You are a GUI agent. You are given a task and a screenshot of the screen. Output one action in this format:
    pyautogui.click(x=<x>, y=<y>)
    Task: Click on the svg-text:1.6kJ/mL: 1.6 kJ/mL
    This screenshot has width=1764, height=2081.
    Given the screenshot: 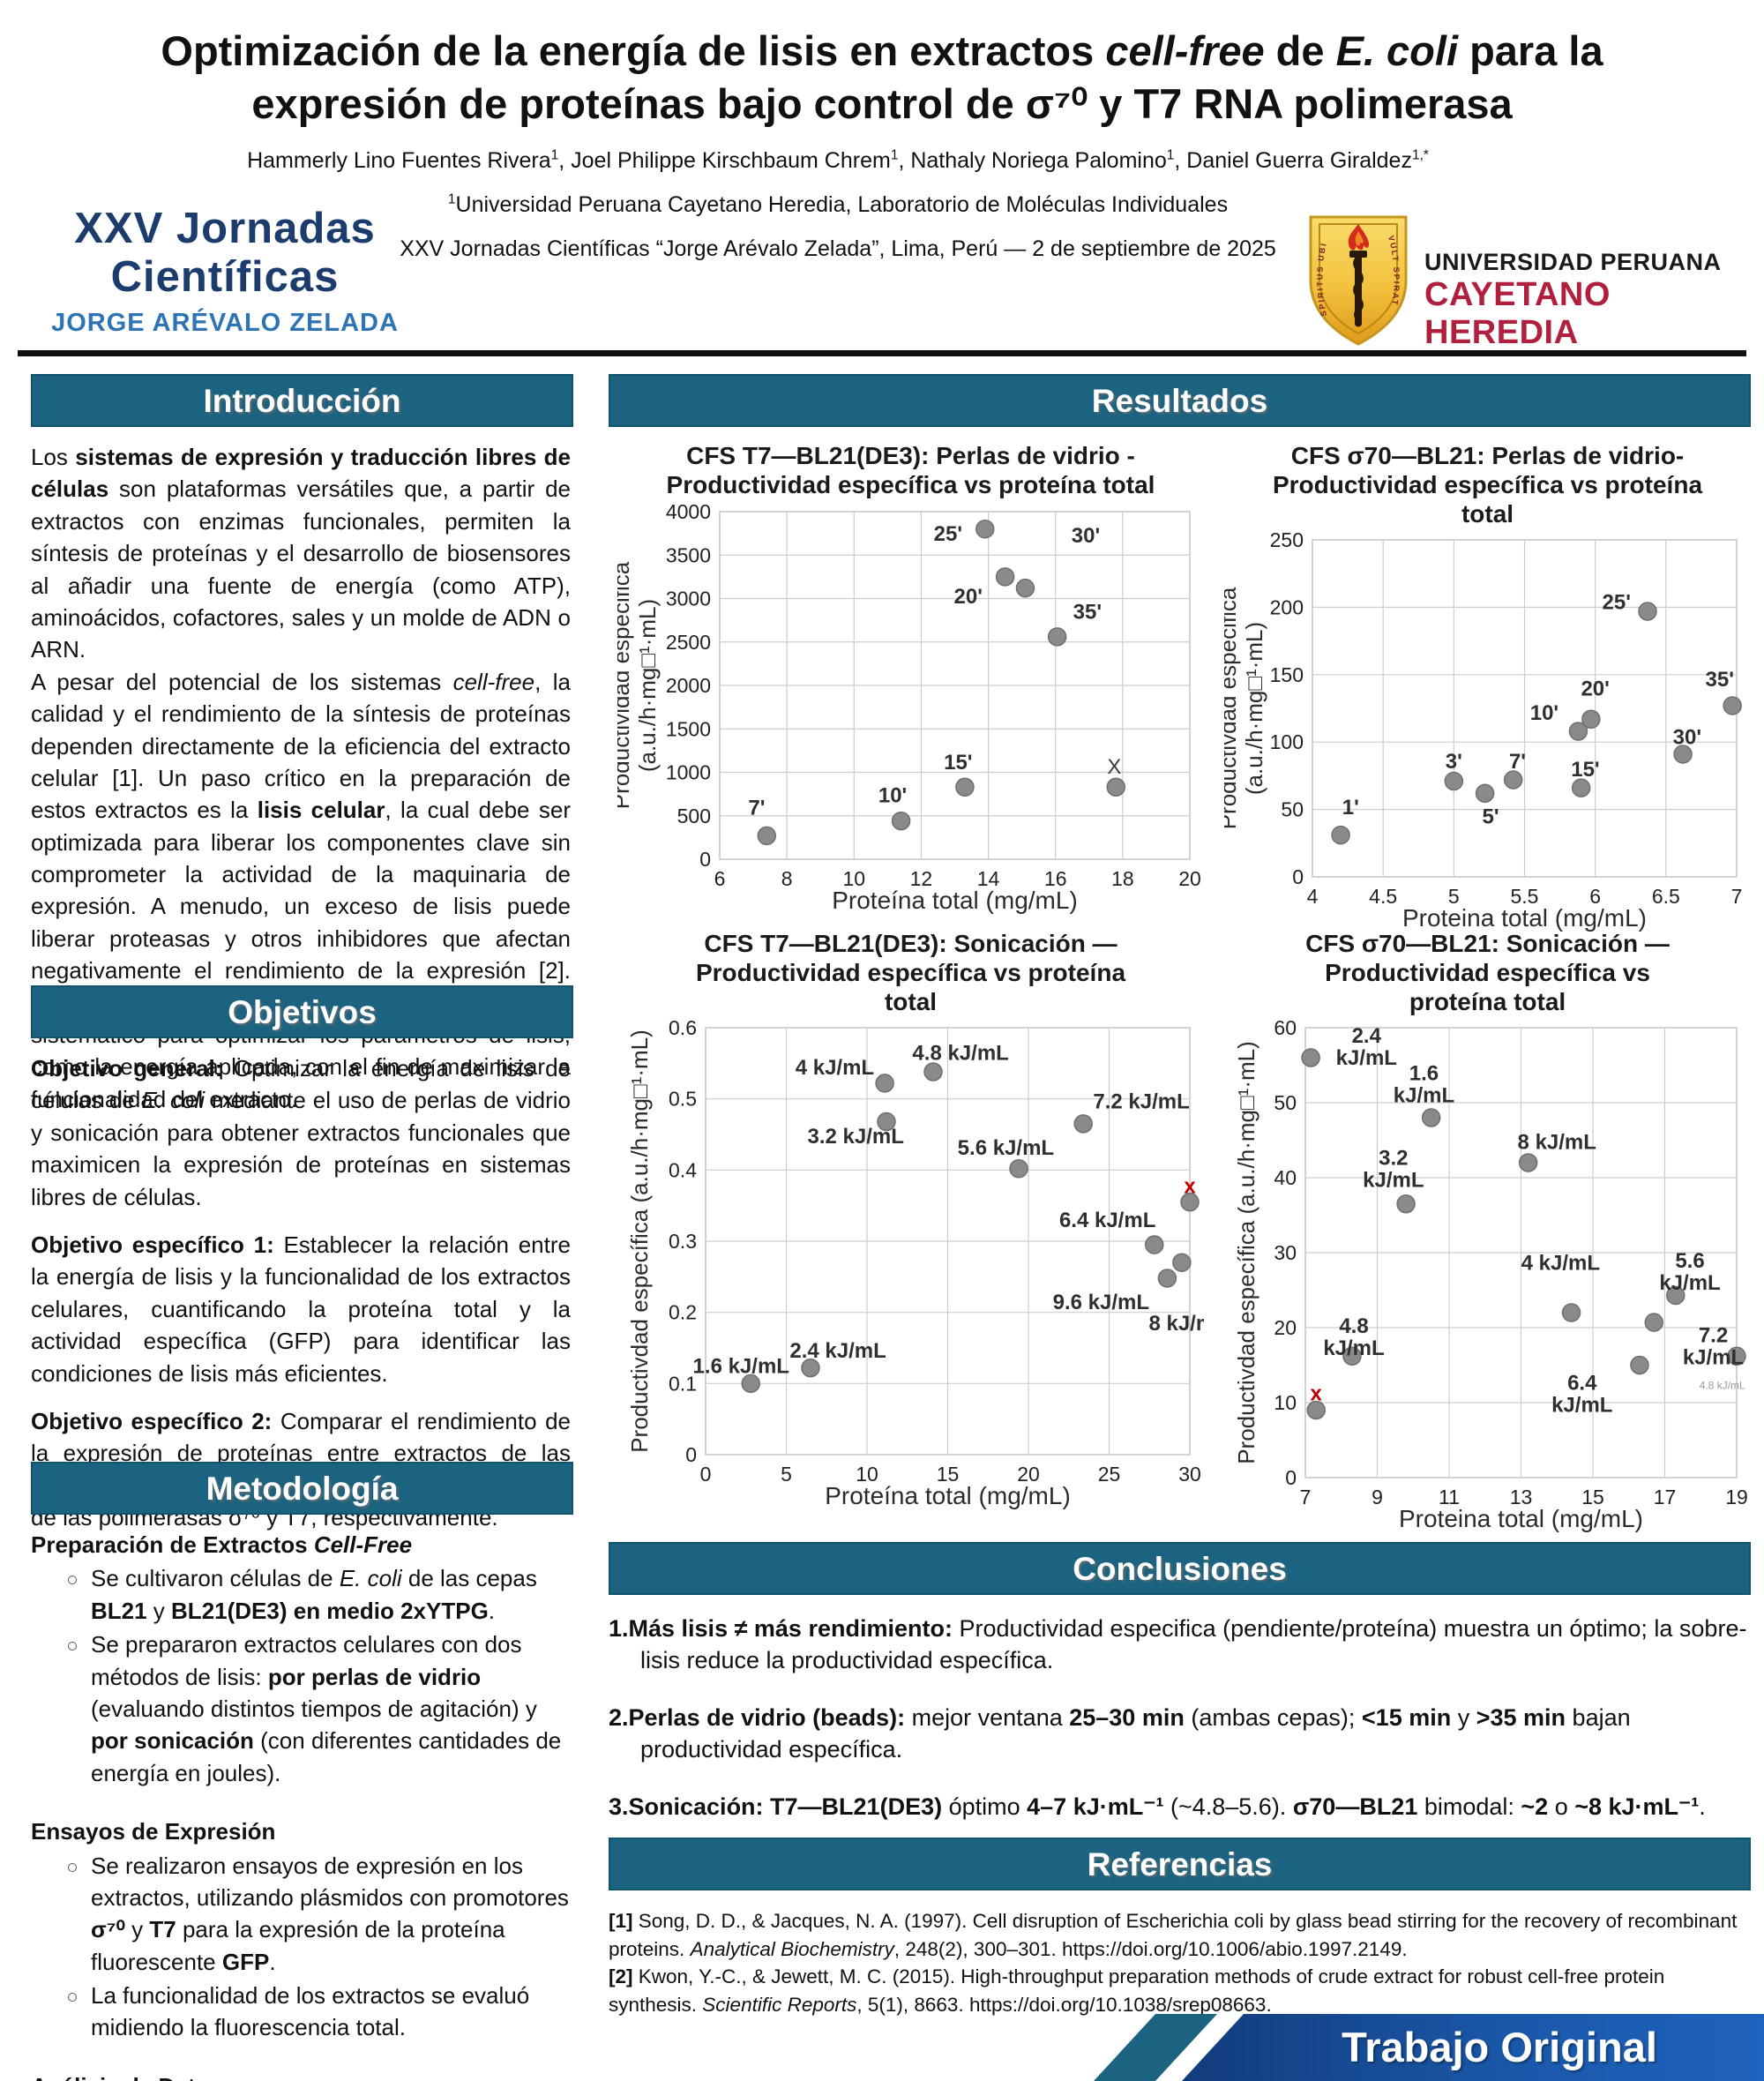 What is the action you would take?
    pyautogui.click(x=1424, y=1085)
    